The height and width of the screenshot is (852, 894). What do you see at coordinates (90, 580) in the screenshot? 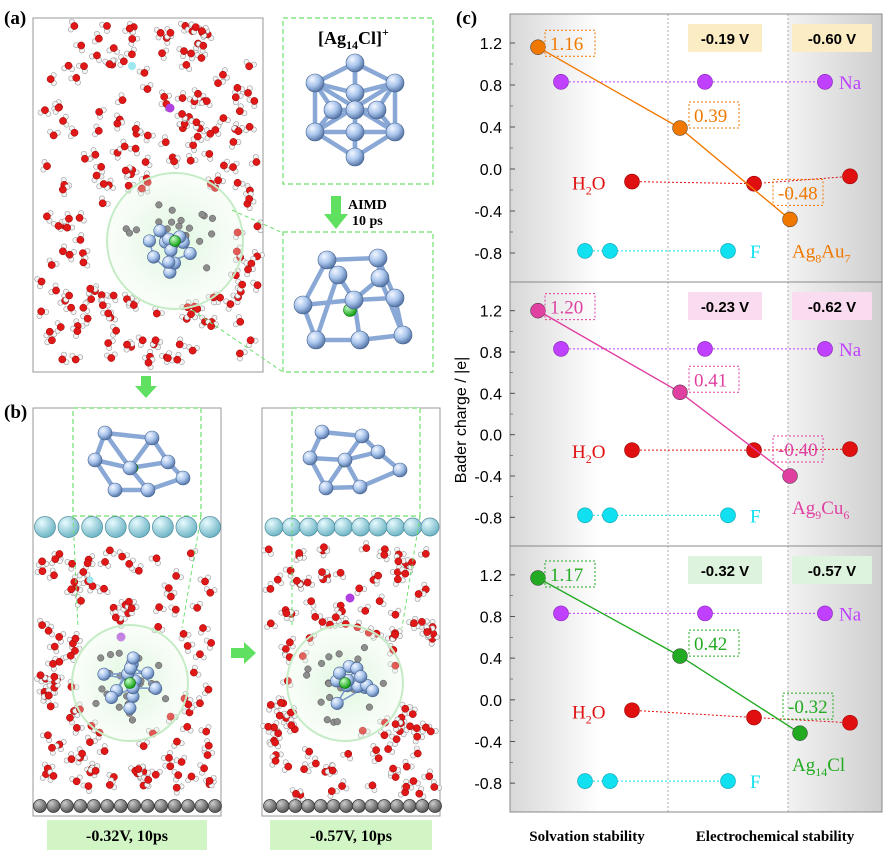
I see `f-ion` at bounding box center [90, 580].